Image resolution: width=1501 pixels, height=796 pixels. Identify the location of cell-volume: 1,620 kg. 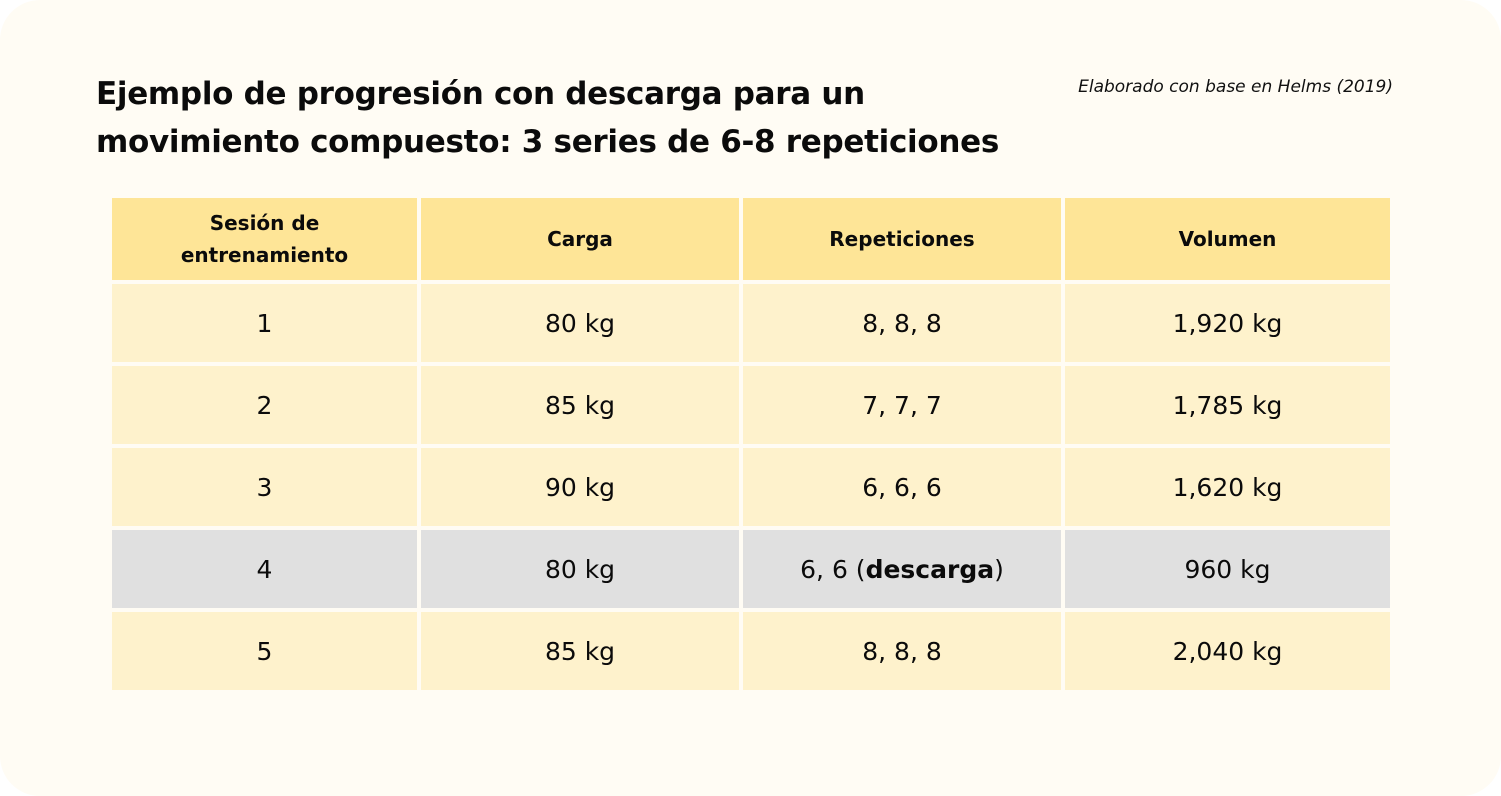
(1227, 487).